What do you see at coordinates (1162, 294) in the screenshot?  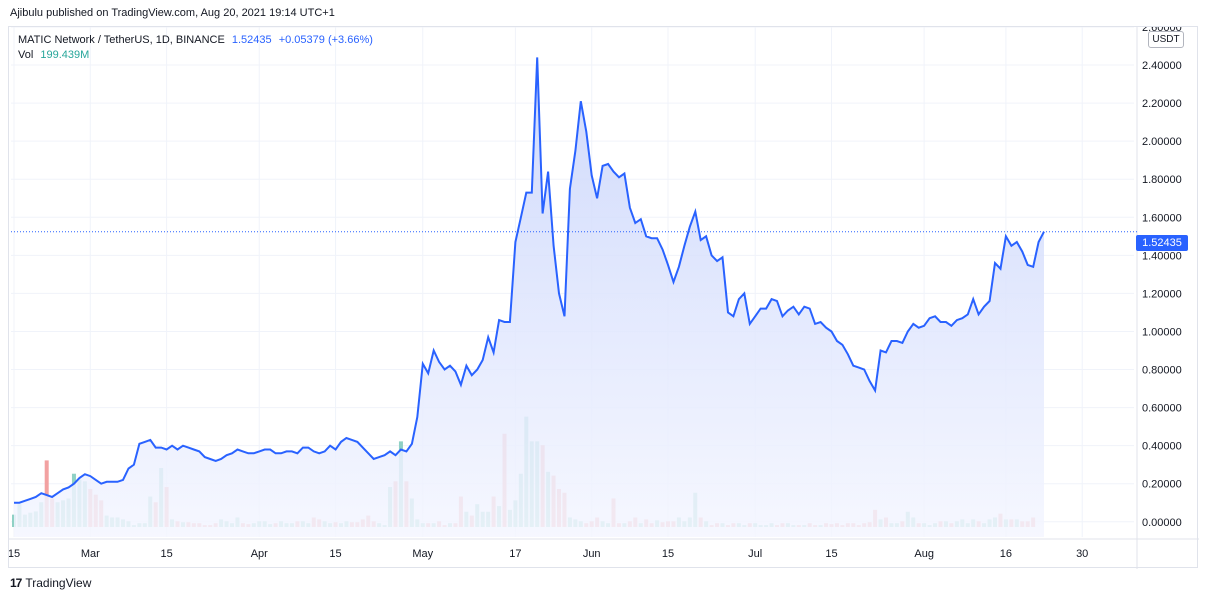 I see `y-tick-label: 1.20000` at bounding box center [1162, 294].